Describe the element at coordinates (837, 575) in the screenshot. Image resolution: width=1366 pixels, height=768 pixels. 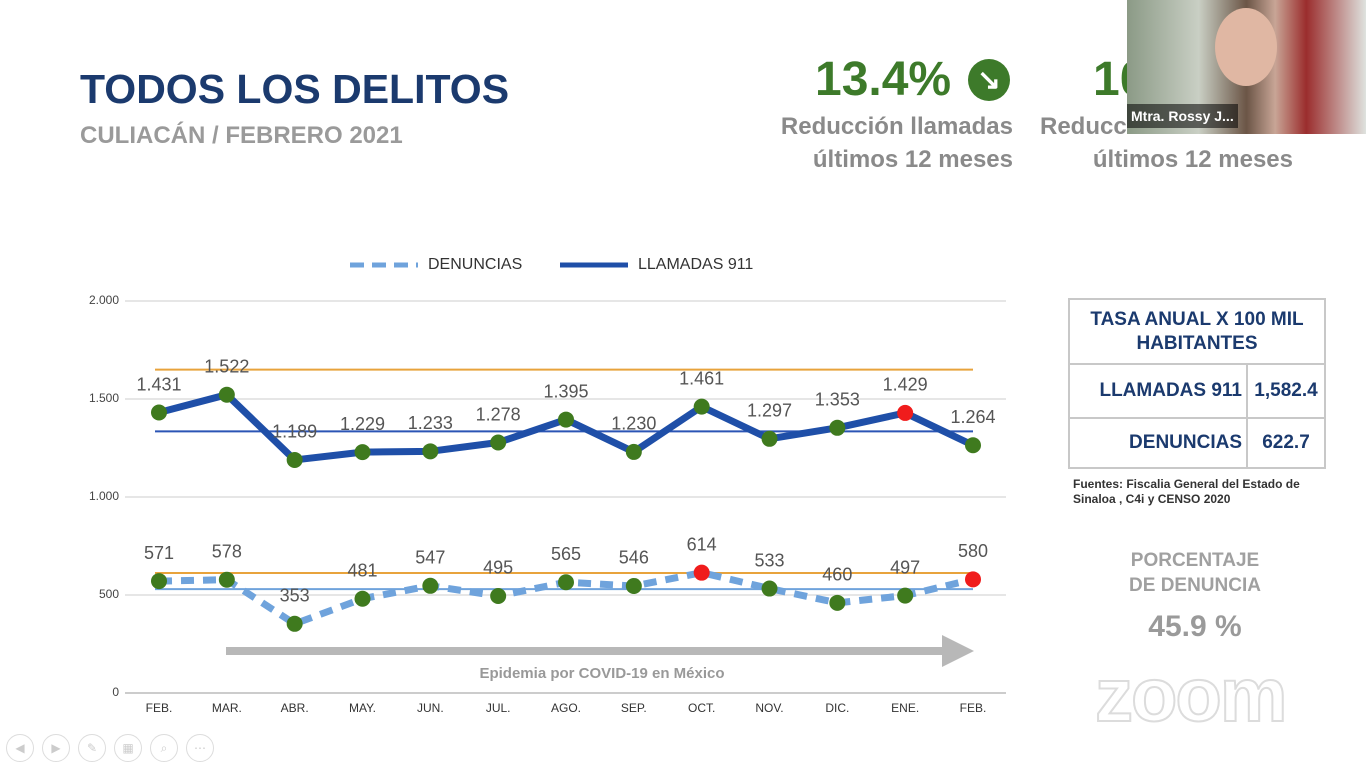
I see `data-label: 460` at that location.